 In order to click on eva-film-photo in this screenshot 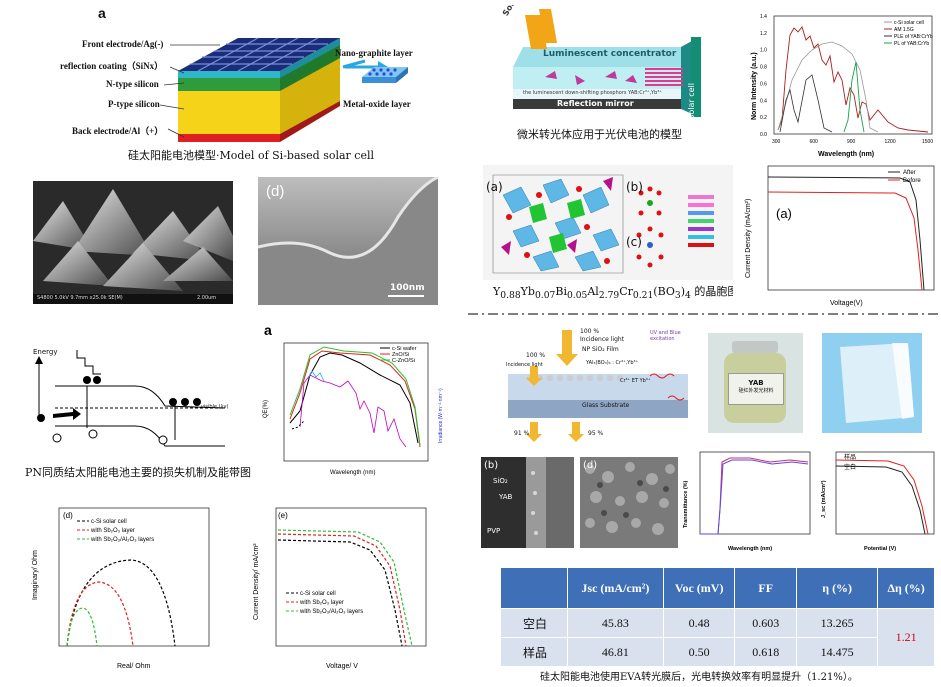, I will do `click(872, 383)`.